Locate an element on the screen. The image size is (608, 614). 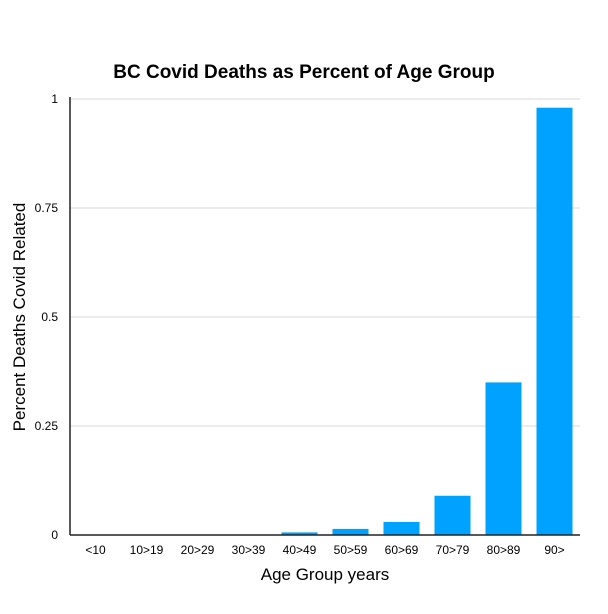
bar-80>89 is located at coordinates (503, 458).